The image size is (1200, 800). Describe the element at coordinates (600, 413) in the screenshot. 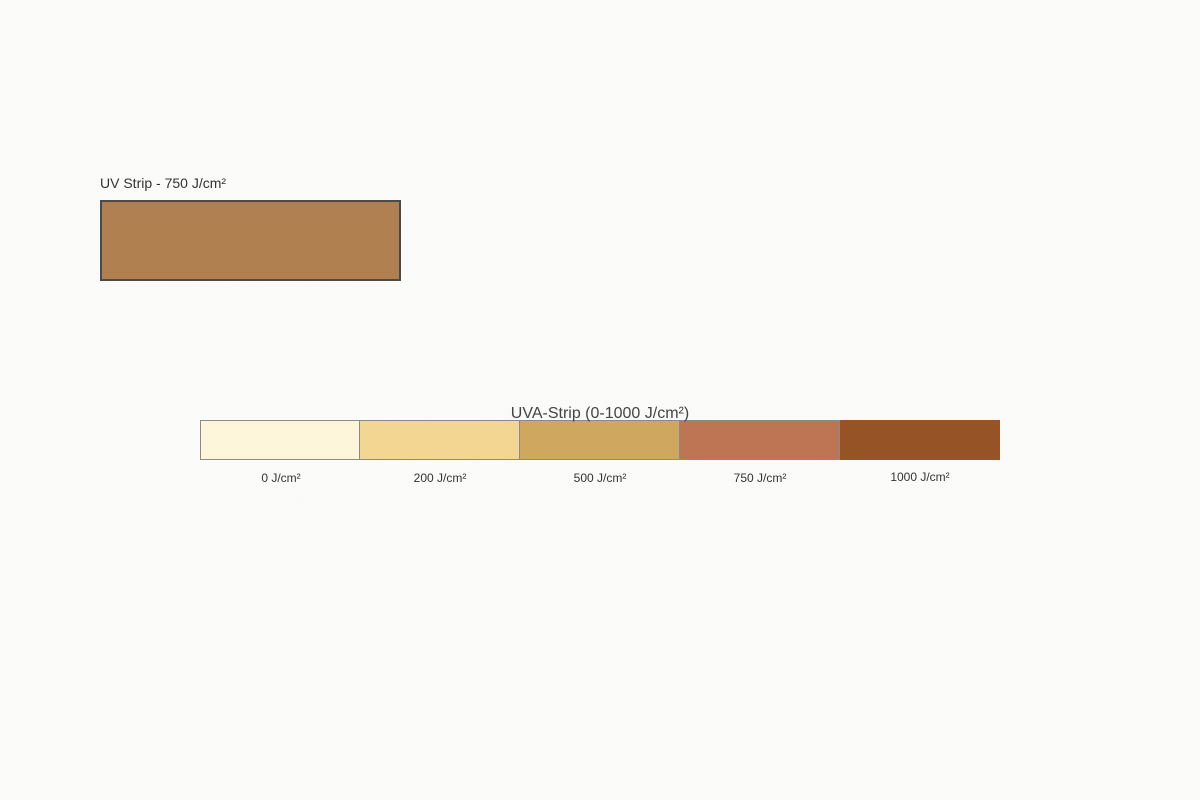

I see `scale-title: UVA-Strip (0-1000 J/cm²)` at that location.